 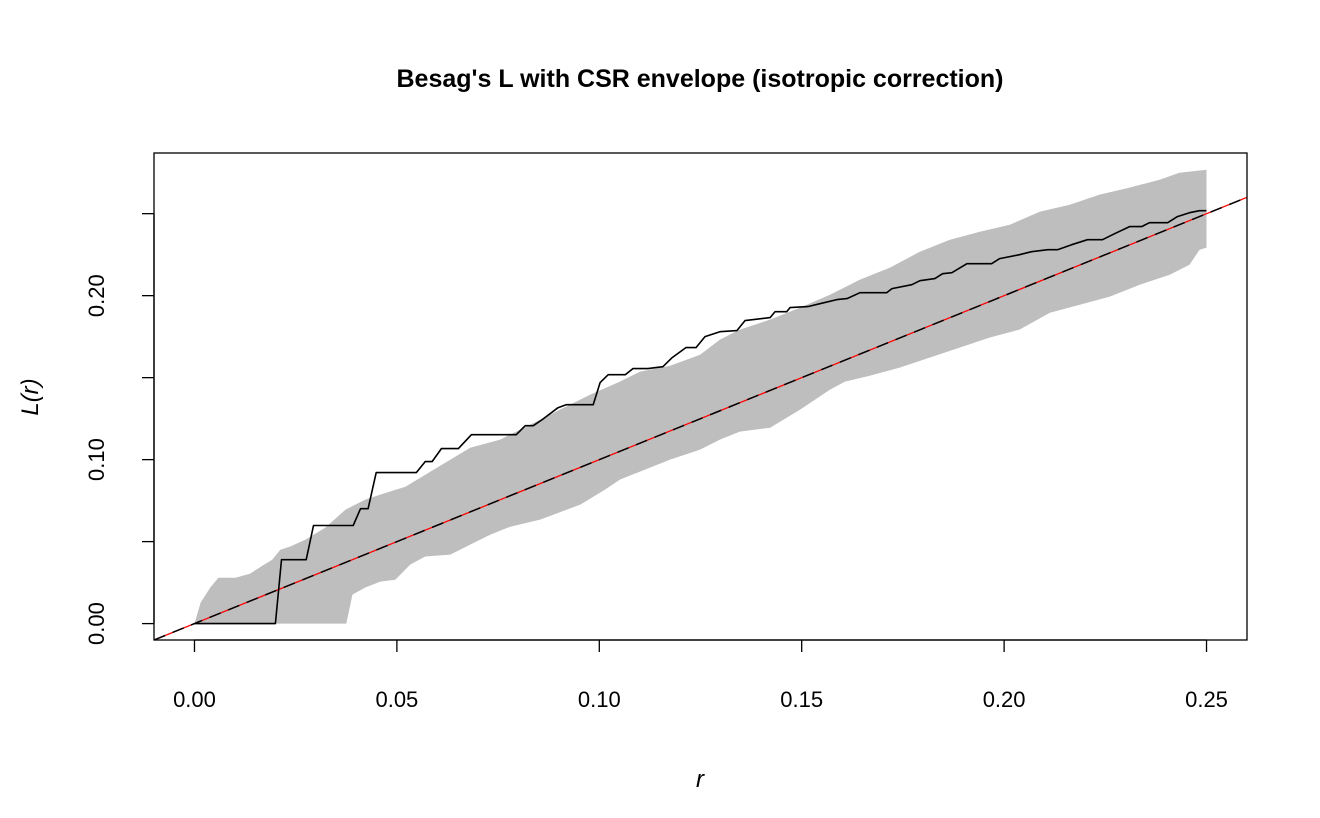 What do you see at coordinates (30, 396) in the screenshot?
I see `y-axis-label: L(r)` at bounding box center [30, 396].